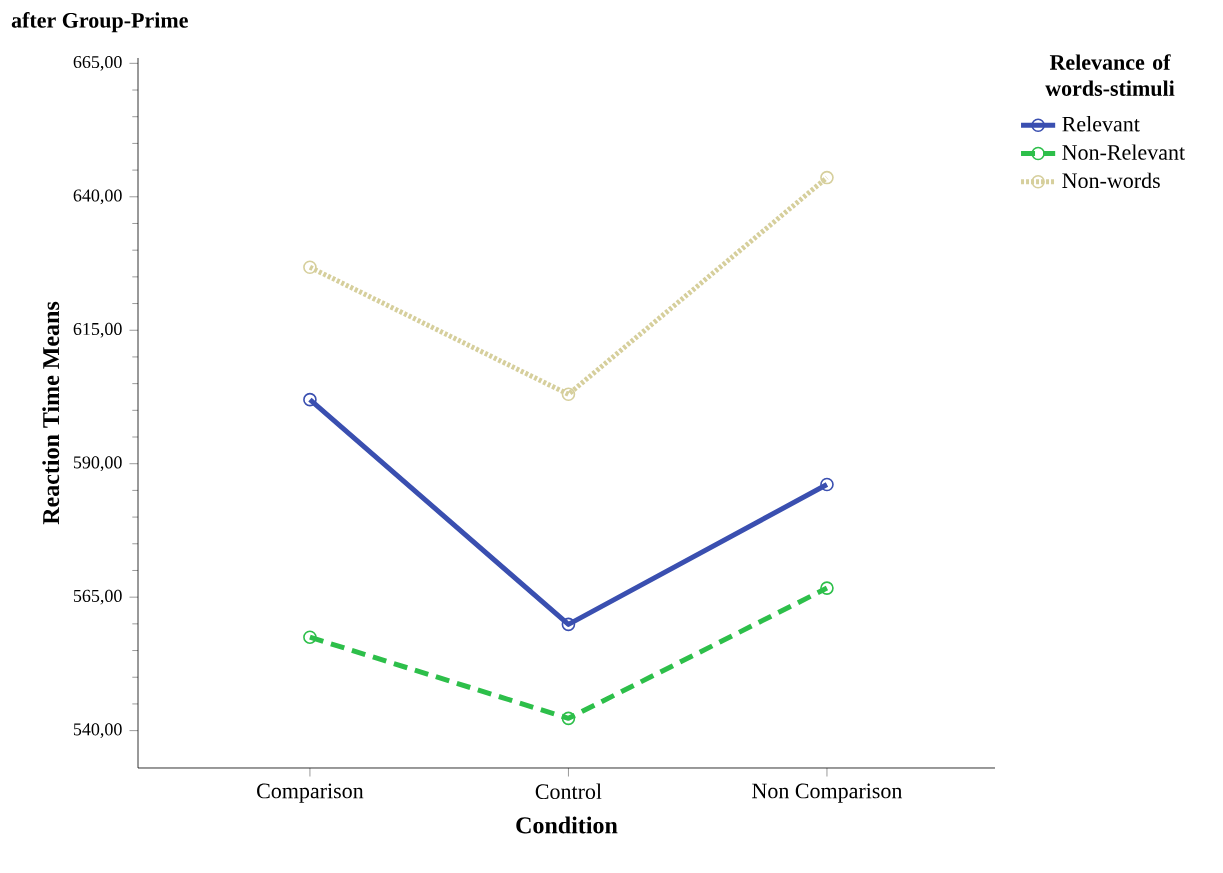  I want to click on legend-title: Relevance of words-stimuli, so click(1110, 75).